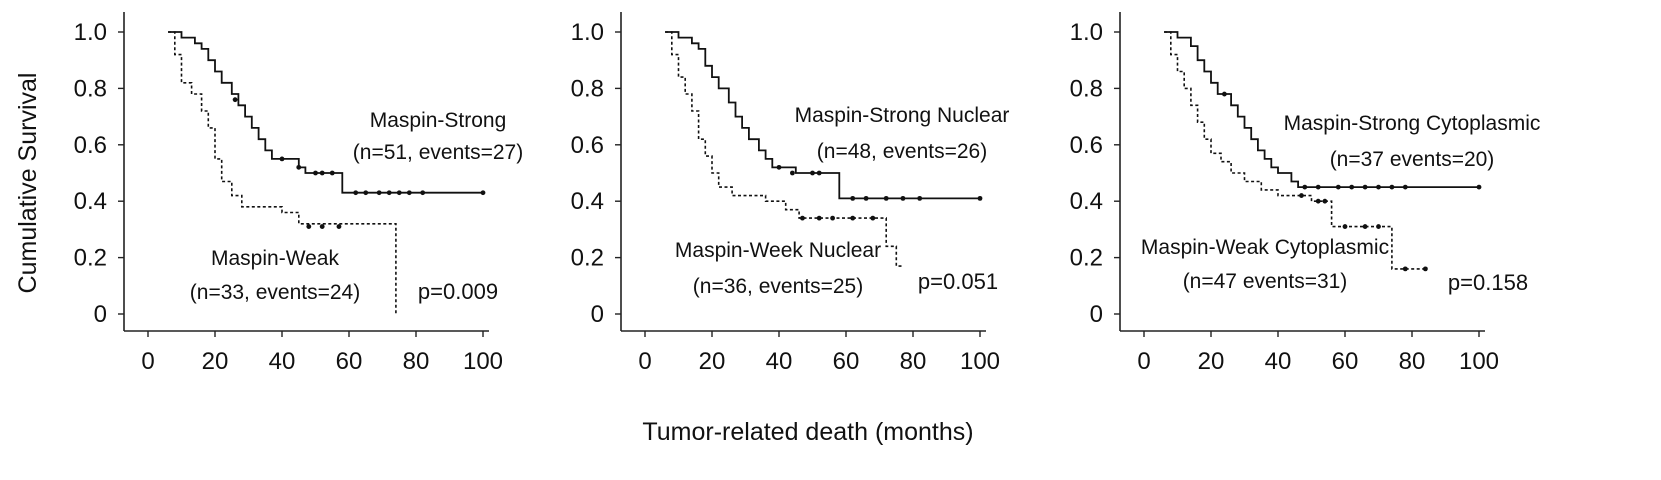 The image size is (1661, 480). What do you see at coordinates (438, 120) in the screenshot?
I see `strong-series-label: Maspin-Strong` at bounding box center [438, 120].